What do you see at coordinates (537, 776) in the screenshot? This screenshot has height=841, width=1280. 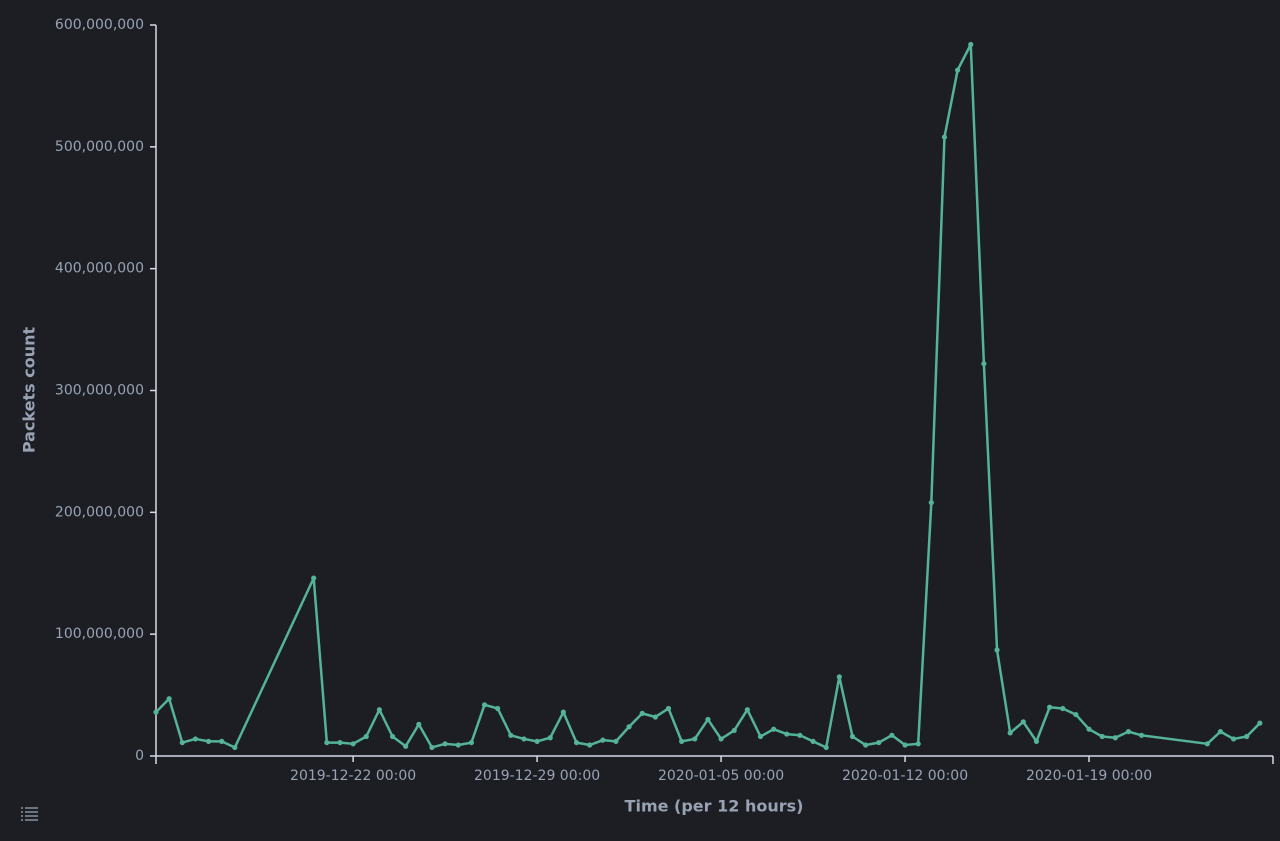 I see `x-tick-label: 2019-12-29 00:00` at bounding box center [537, 776].